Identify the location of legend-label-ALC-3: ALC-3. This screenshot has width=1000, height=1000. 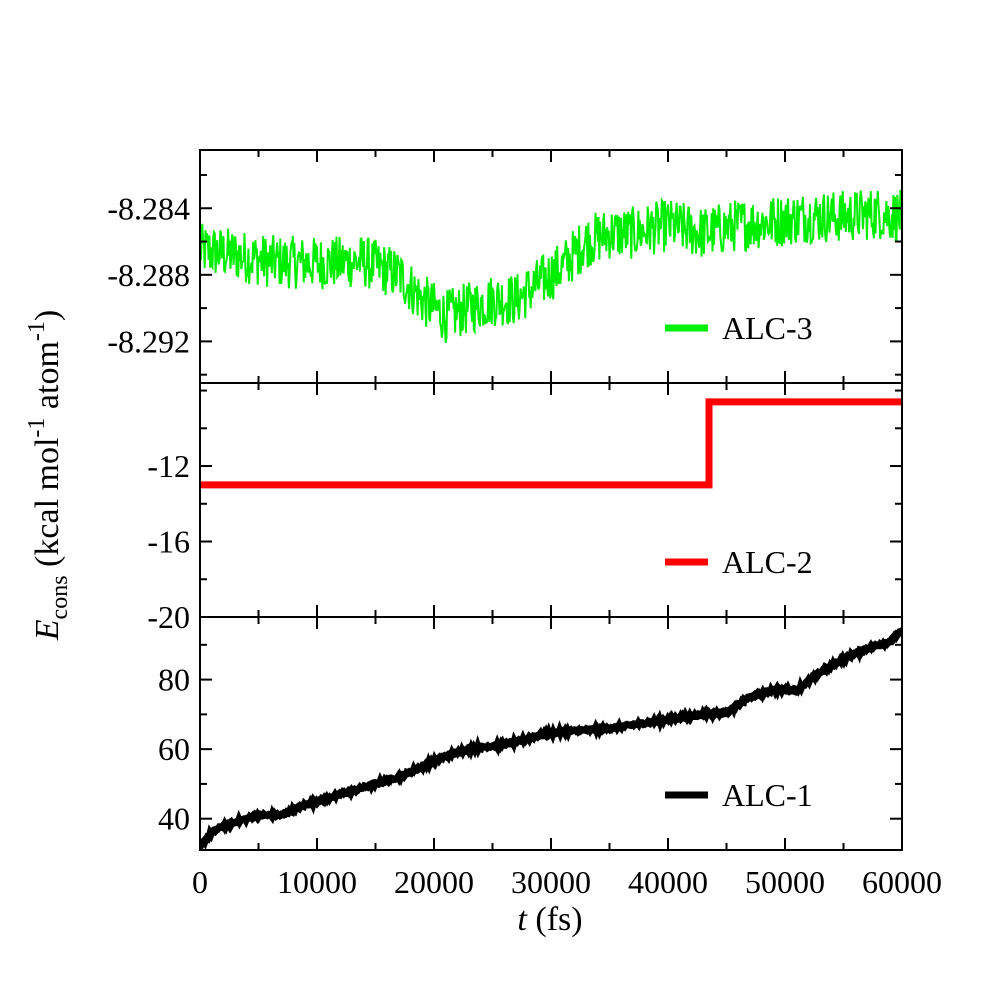
(767, 328).